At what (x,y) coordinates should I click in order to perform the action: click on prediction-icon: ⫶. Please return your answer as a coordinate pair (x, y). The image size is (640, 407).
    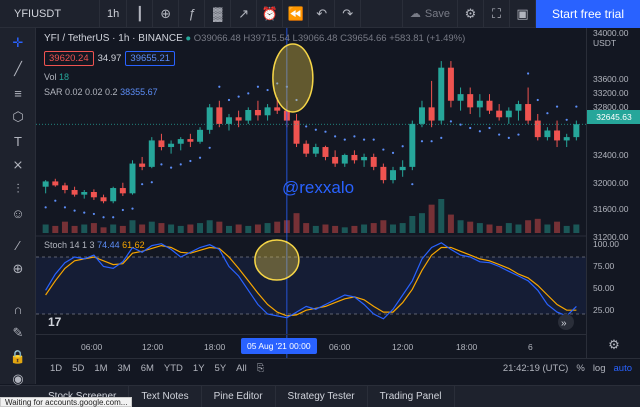
    Looking at the image, I should click on (18, 188).